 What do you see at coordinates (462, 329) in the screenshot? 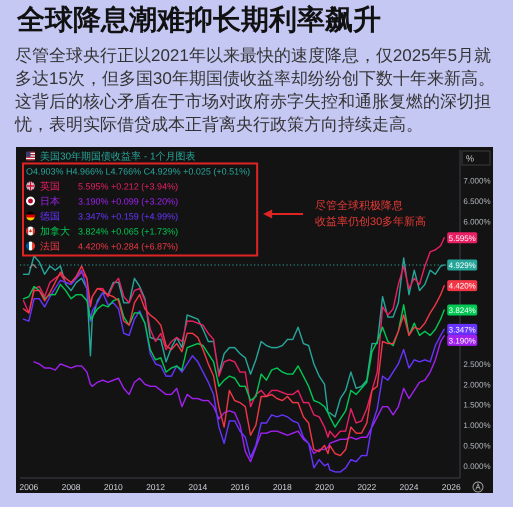
I see `data-label: 3.347%` at bounding box center [462, 329].